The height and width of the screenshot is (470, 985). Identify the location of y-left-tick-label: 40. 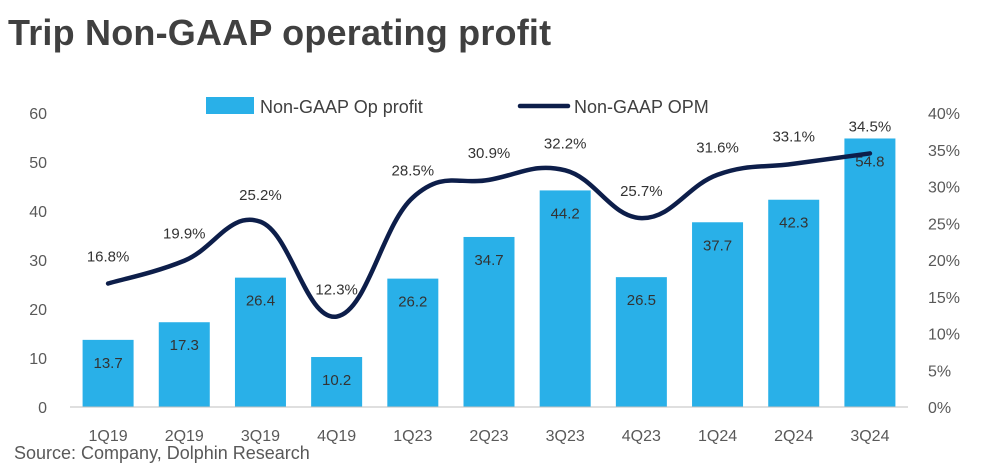
(38, 212).